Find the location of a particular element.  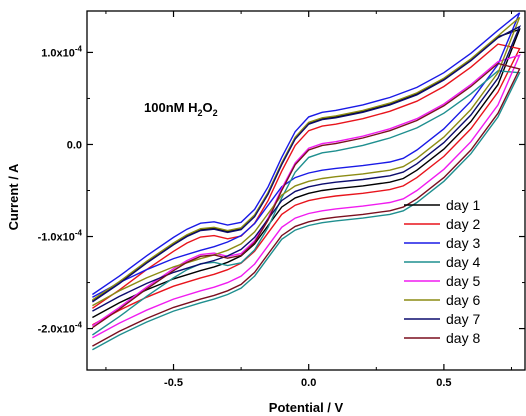

annotation-sub-1: 2 is located at coordinates (199, 113).